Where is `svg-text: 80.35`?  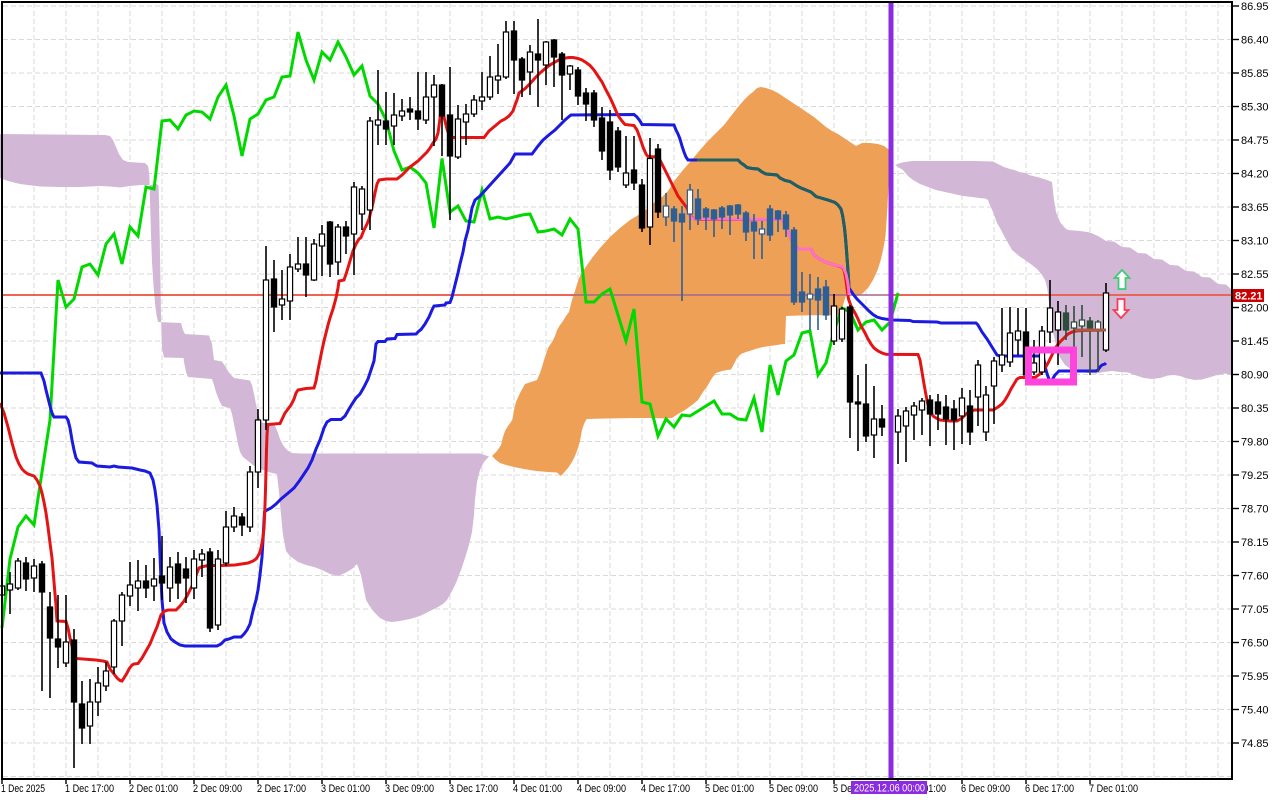 svg-text: 80.35 is located at coordinates (1255, 409).